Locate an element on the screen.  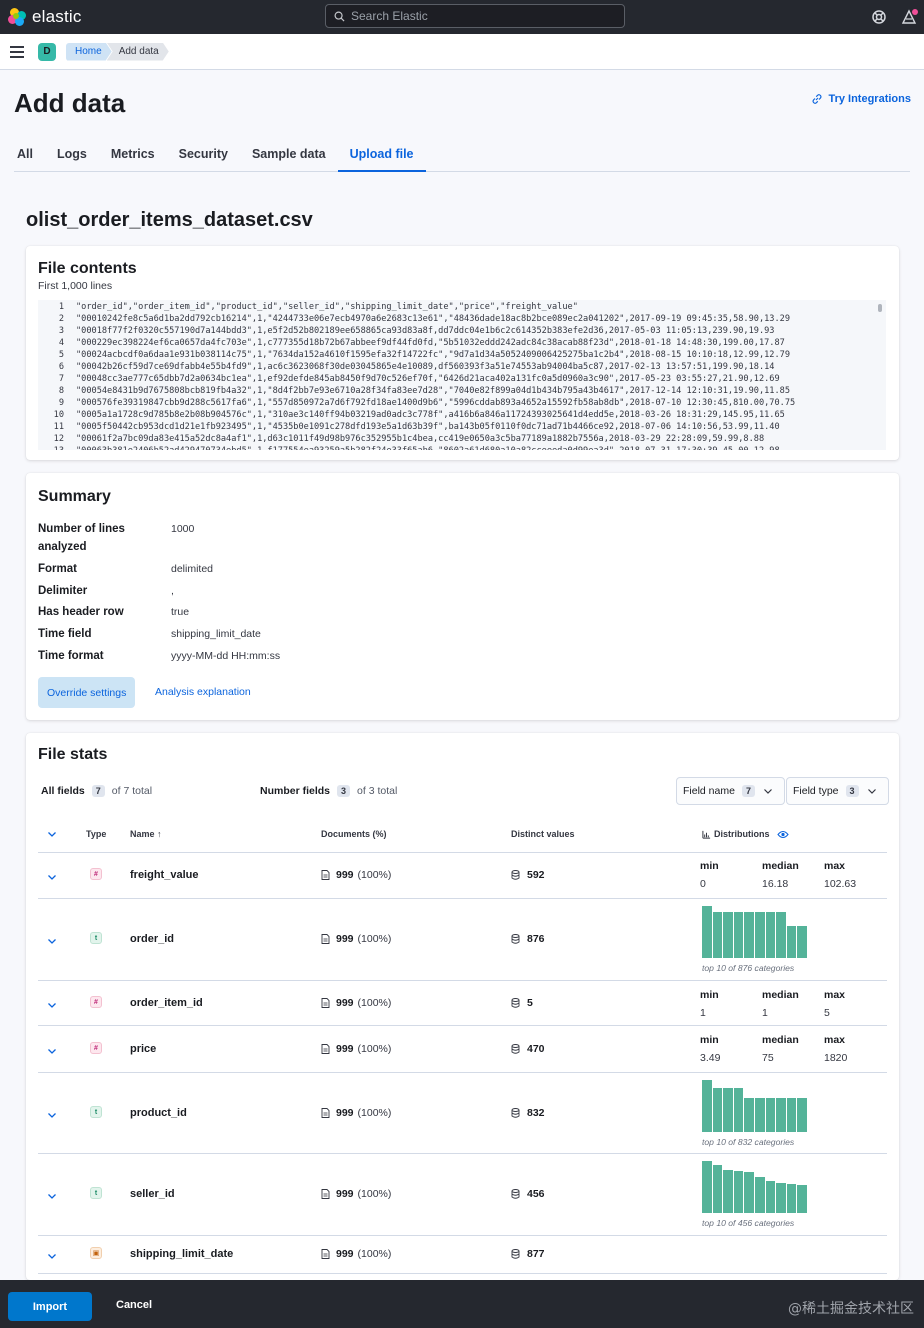
summary-label: Has header row is located at coordinates (81, 612).